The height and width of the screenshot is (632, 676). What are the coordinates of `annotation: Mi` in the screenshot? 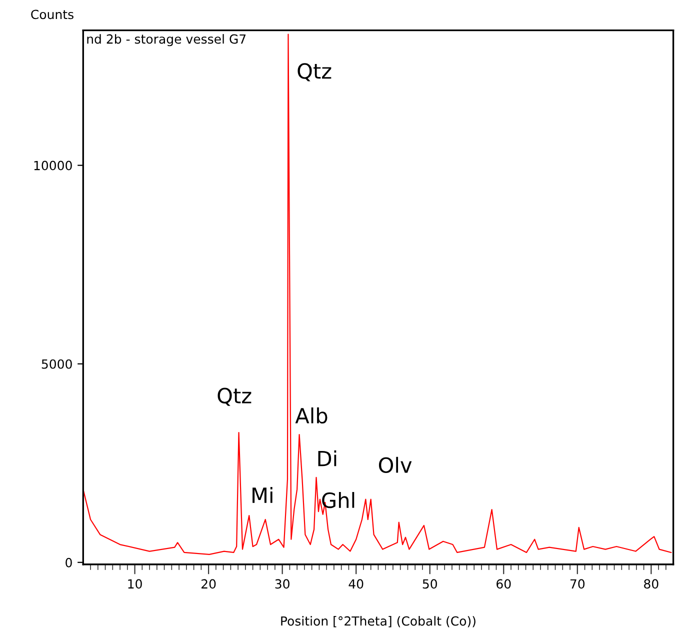 It's located at (262, 495).